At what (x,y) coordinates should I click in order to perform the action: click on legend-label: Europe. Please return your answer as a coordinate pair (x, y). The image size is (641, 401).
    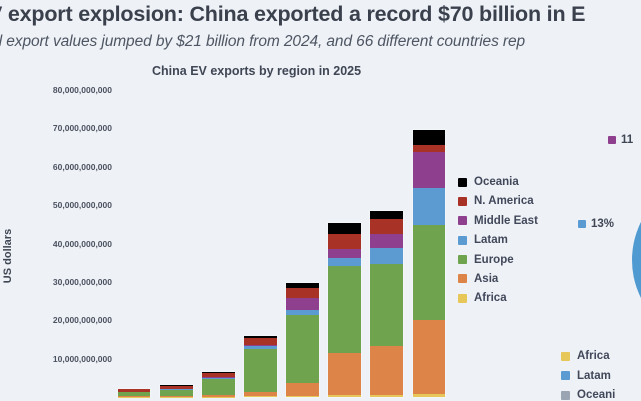
    Looking at the image, I should click on (494, 259).